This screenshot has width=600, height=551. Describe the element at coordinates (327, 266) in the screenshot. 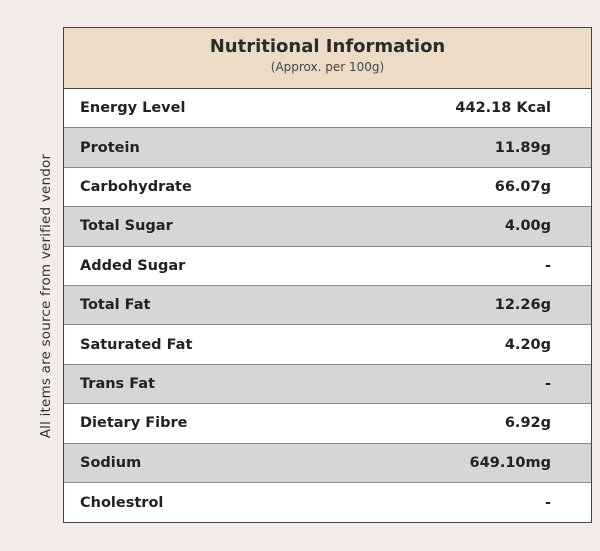

I see `table-row: Added Sugar -` at that location.